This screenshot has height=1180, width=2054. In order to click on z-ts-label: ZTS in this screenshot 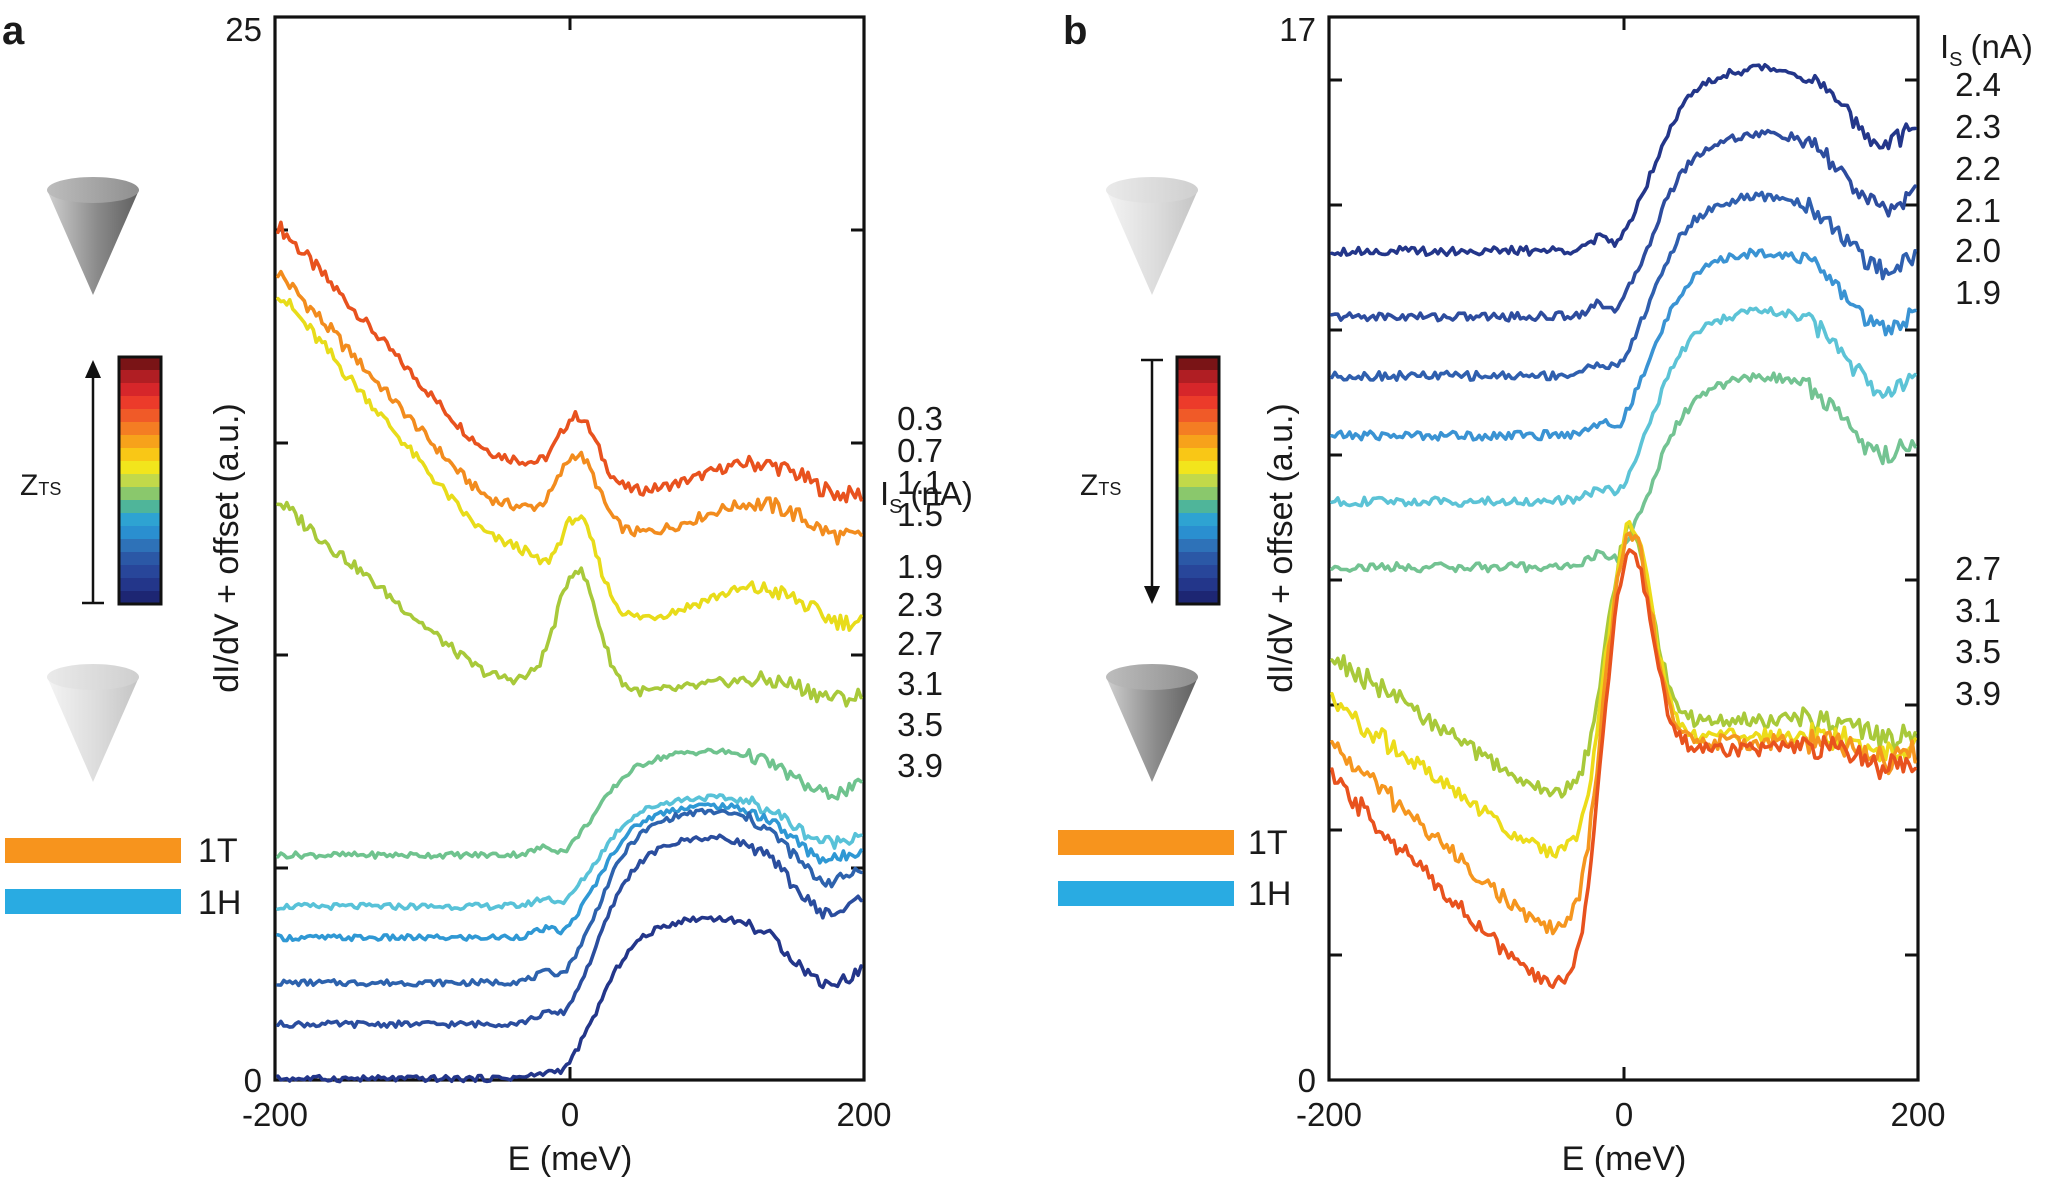, I will do `click(40, 485)`.